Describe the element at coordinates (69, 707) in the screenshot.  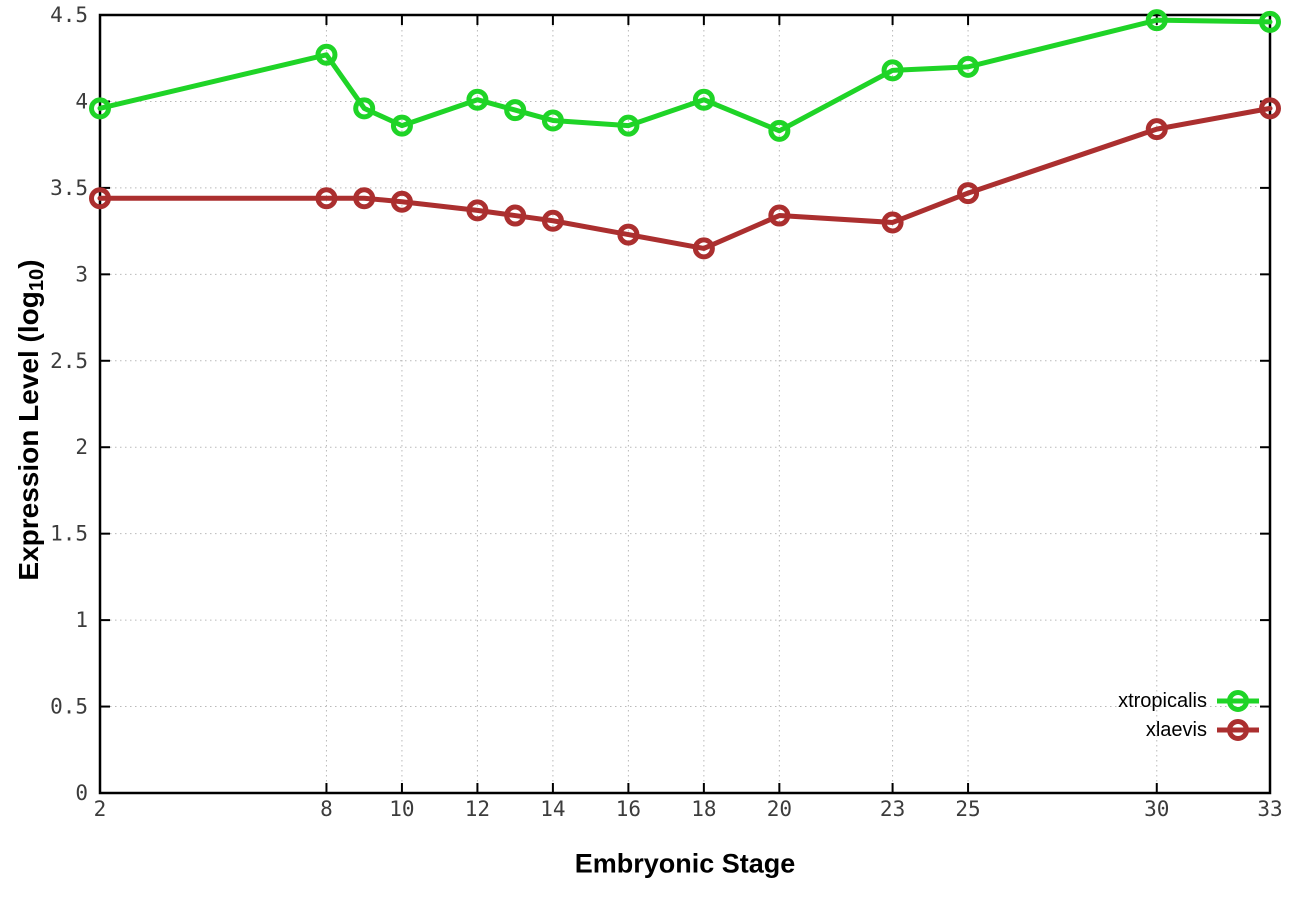
I see `y-tick-label: 0.5` at that location.